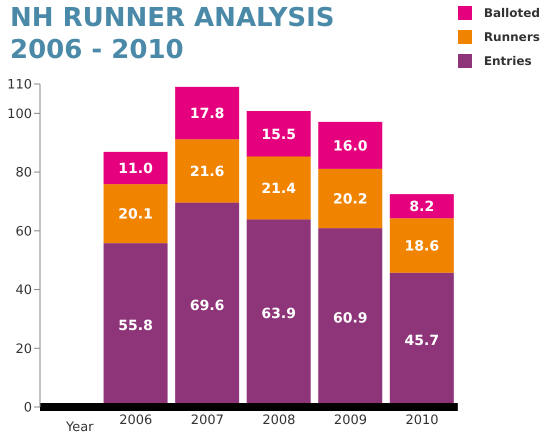 This screenshot has width=544, height=441. I want to click on legend-label: Entries, so click(508, 61).